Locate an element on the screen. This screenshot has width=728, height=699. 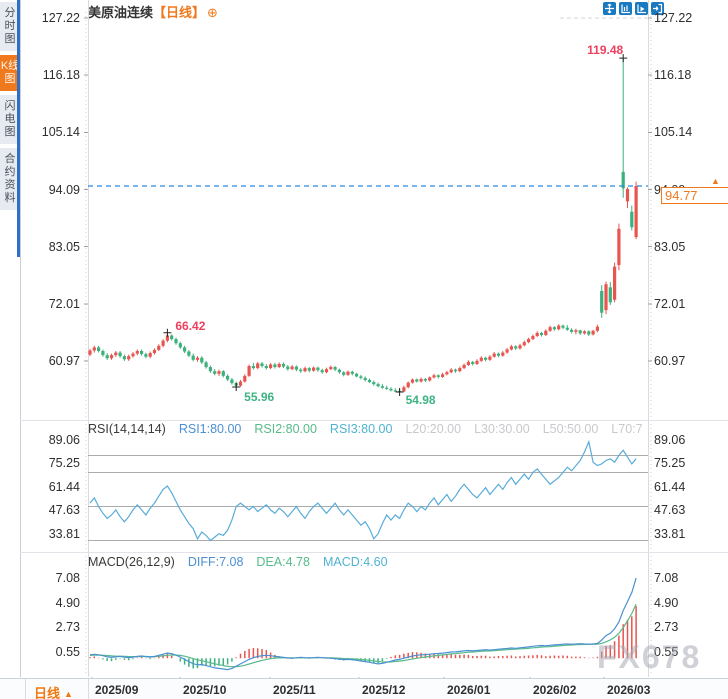
legend-item: L30:30.00 is located at coordinates (502, 429).